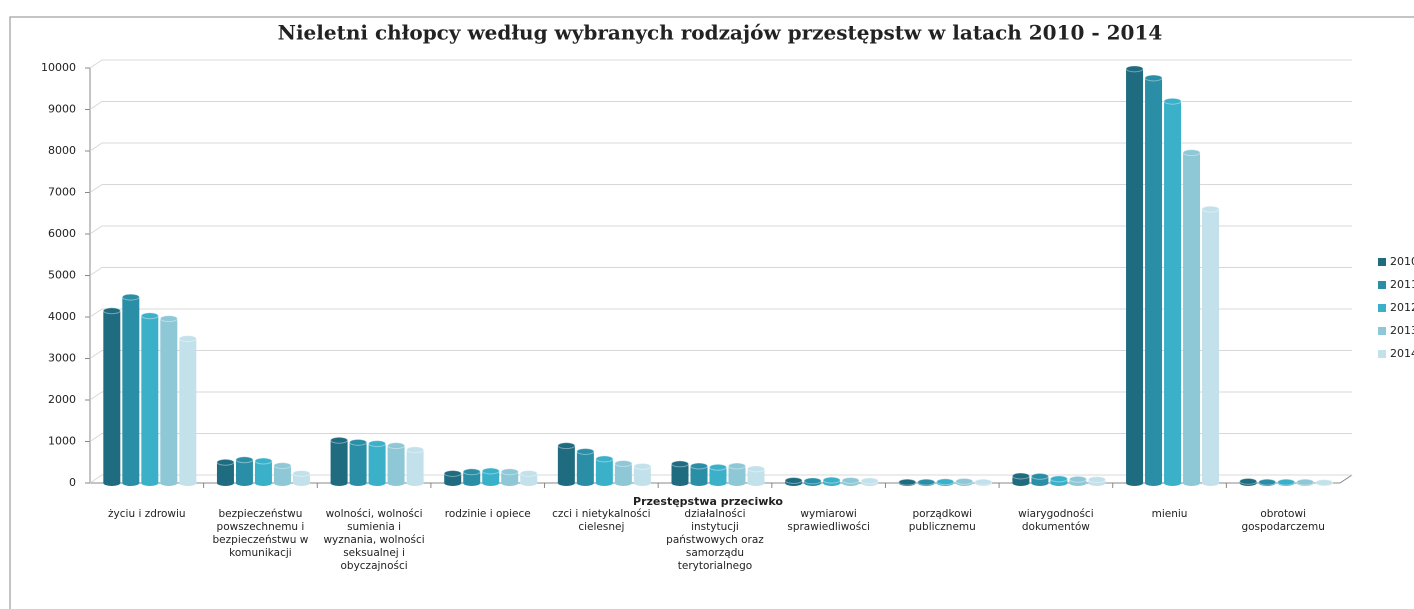 The image size is (1414, 609). I want to click on legend-label: 2013, so click(1402, 330).